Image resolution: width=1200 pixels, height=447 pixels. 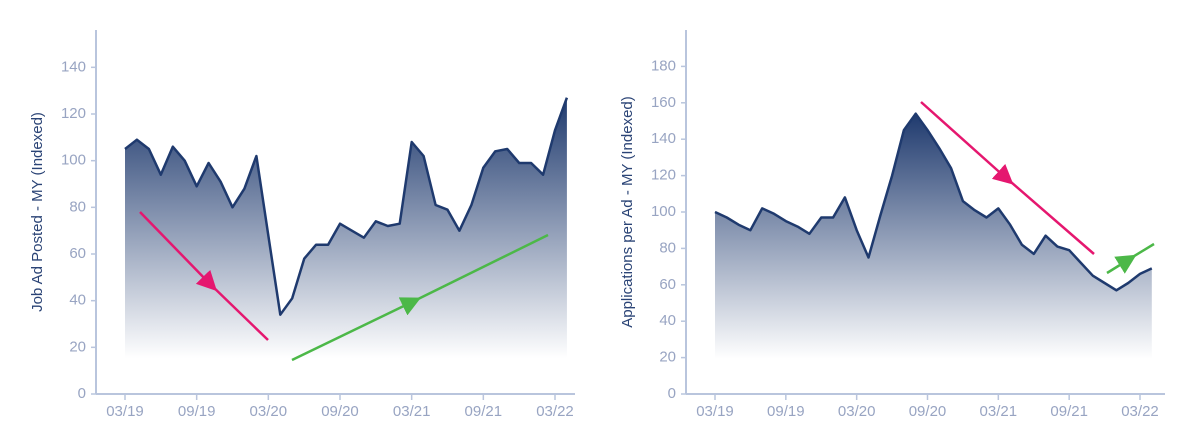 I want to click on y-axis-label: Applications per Ad - MY (Indexed), so click(x=627, y=212).